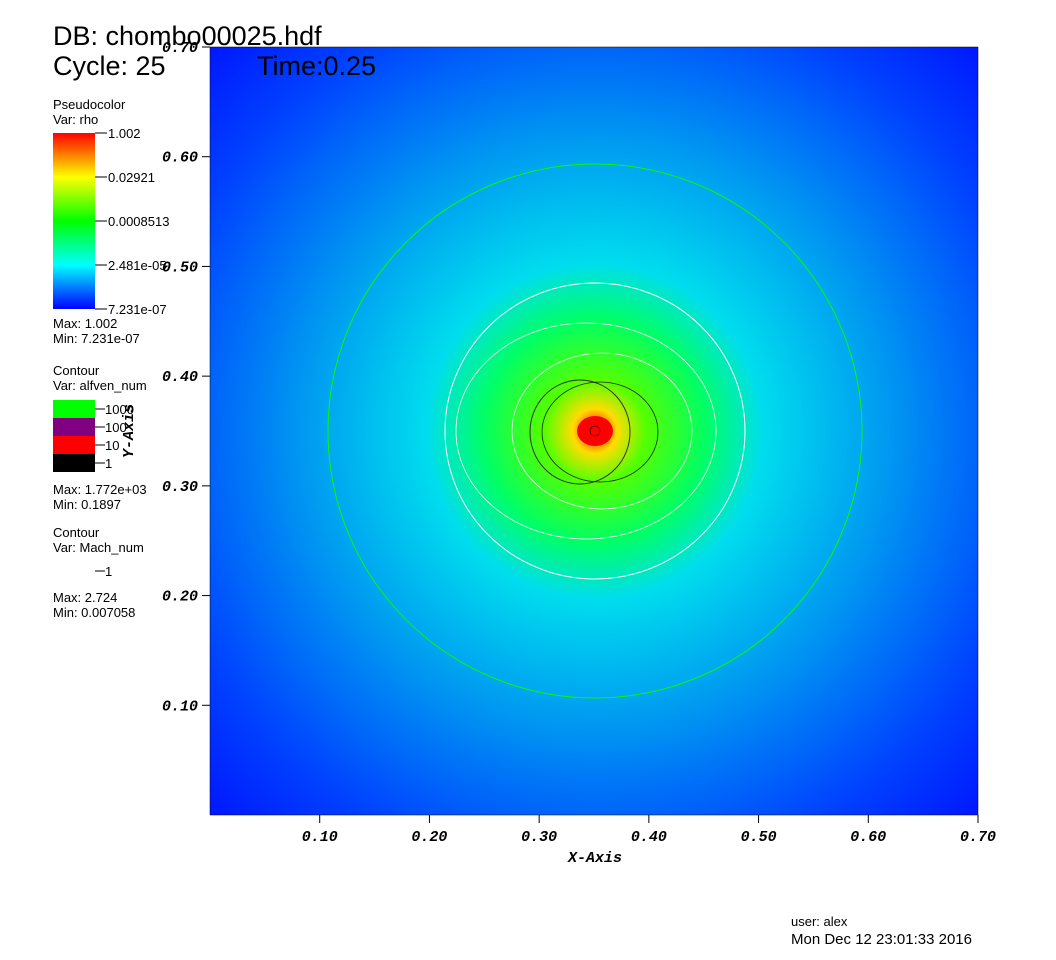 The image size is (1056, 960). I want to click on y-tick-label: 0.40, so click(180, 377).